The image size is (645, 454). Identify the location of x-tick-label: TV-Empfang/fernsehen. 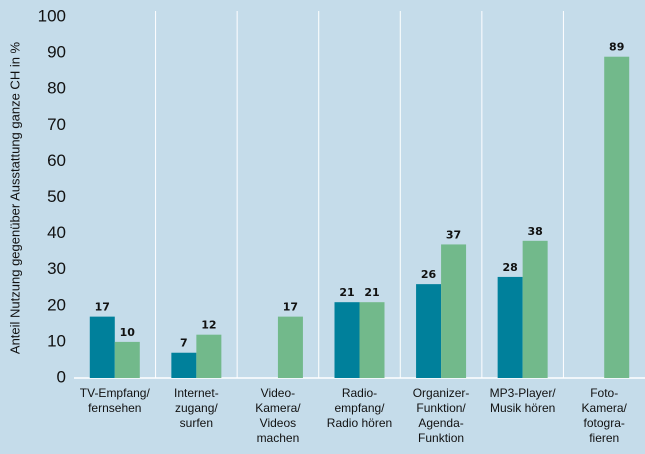
(115, 400).